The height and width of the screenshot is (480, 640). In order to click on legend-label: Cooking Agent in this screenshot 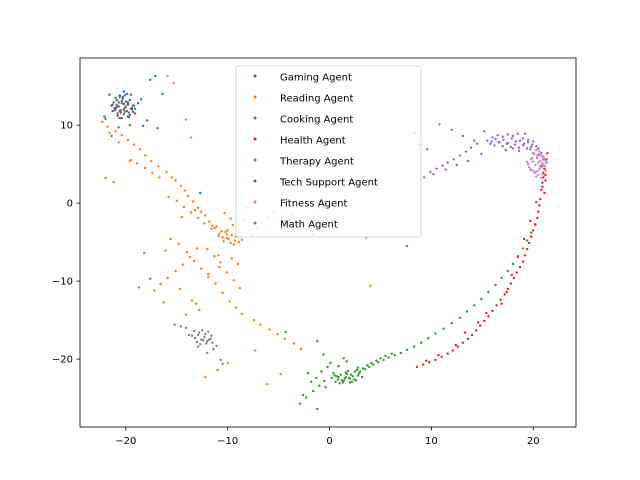, I will do `click(316, 120)`.